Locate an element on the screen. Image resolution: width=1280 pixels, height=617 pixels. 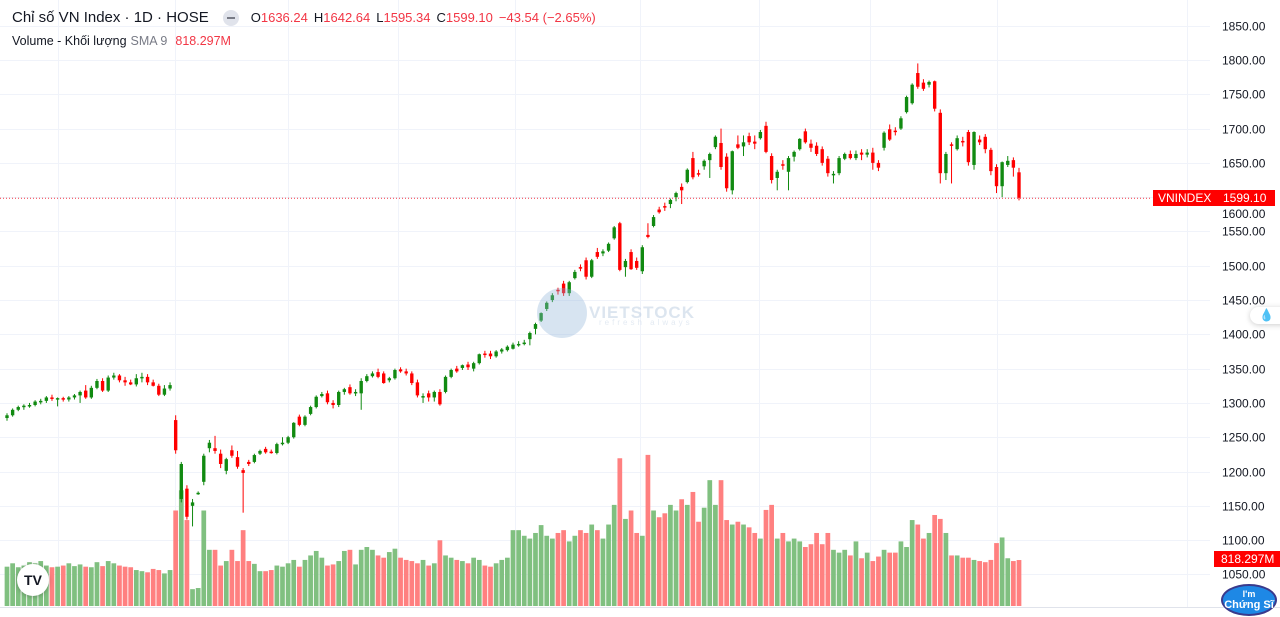
symbol-title: Chỉ số VN Index · 1D · HOSE is located at coordinates (110, 17).